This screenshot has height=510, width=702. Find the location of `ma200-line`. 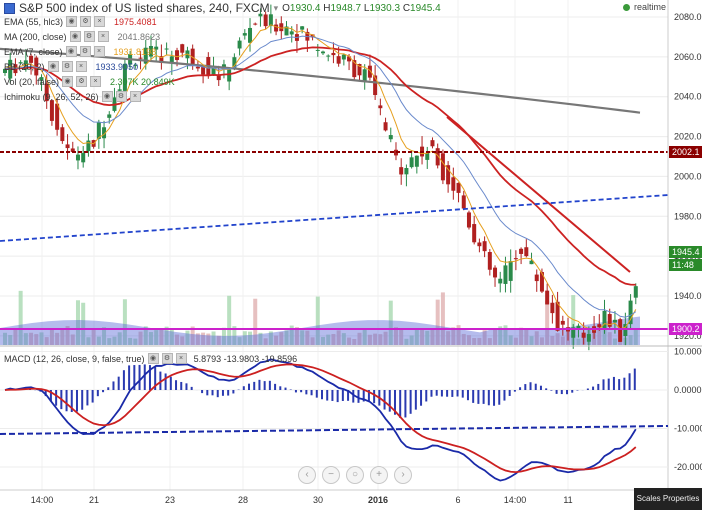

ma200-line is located at coordinates (320, 80).